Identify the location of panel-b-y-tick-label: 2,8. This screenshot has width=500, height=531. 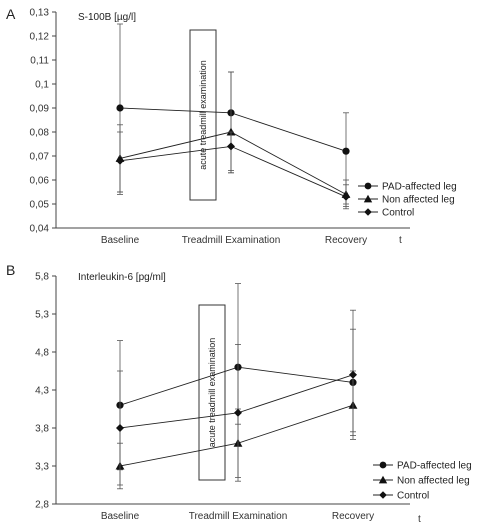
(42, 505).